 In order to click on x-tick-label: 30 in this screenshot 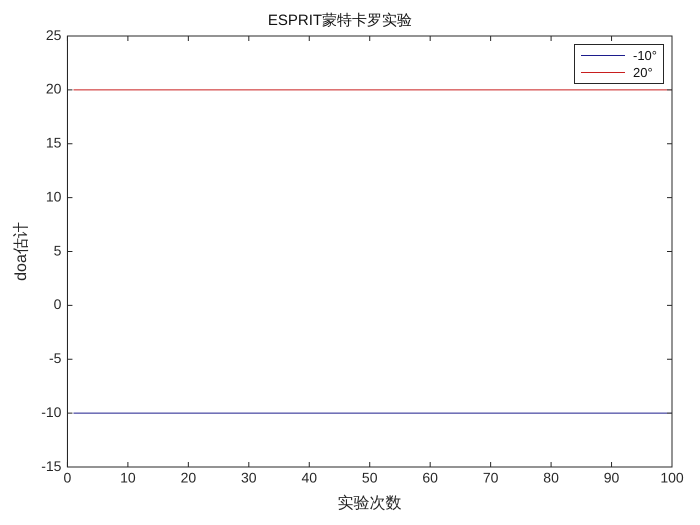, I will do `click(249, 477)`.